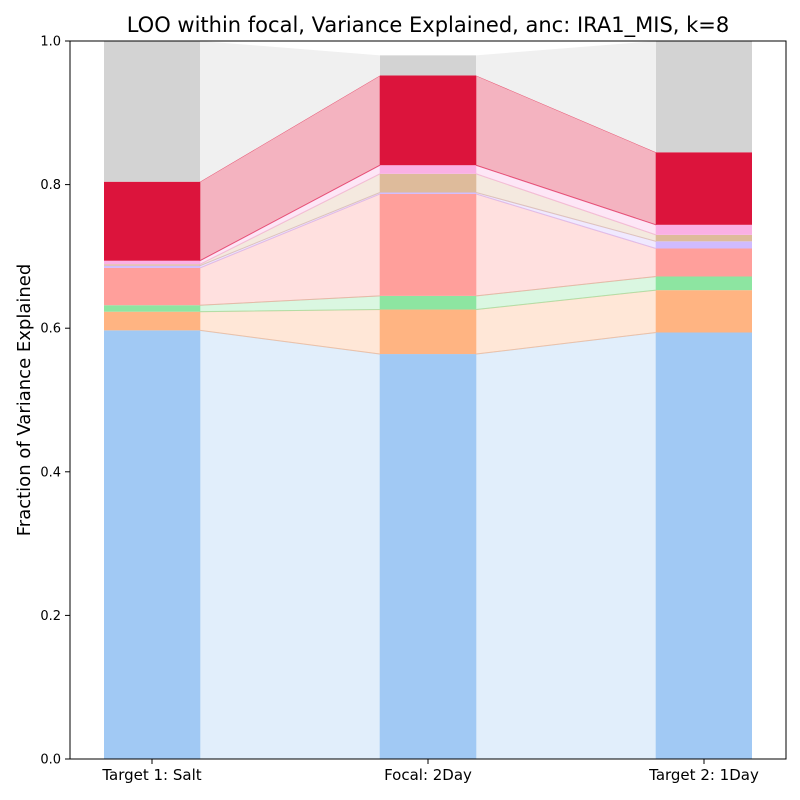 The height and width of the screenshot is (800, 800). What do you see at coordinates (50, 185) in the screenshot?
I see `y-tick-label: 0.8` at bounding box center [50, 185].